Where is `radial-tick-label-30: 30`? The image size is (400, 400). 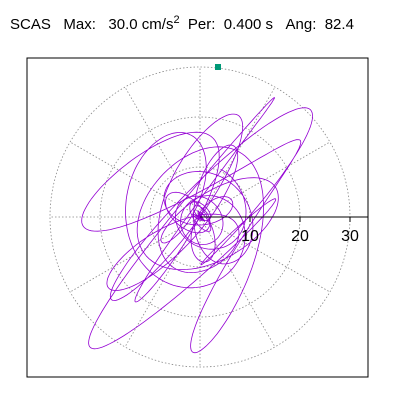
radial-tick-label-30: 30 is located at coordinates (350, 236).